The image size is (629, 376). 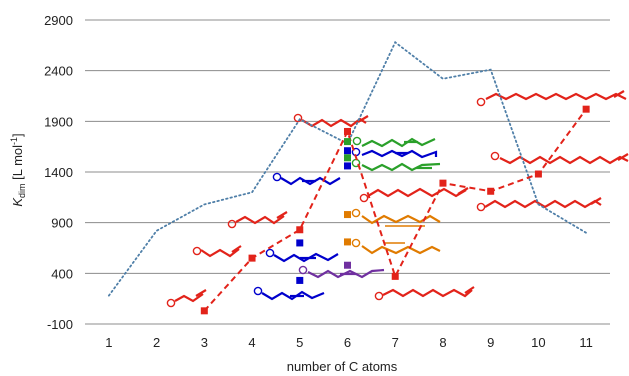 What do you see at coordinates (424, 293) in the screenshot?
I see `molecule-c7-red-low` at bounding box center [424, 293].